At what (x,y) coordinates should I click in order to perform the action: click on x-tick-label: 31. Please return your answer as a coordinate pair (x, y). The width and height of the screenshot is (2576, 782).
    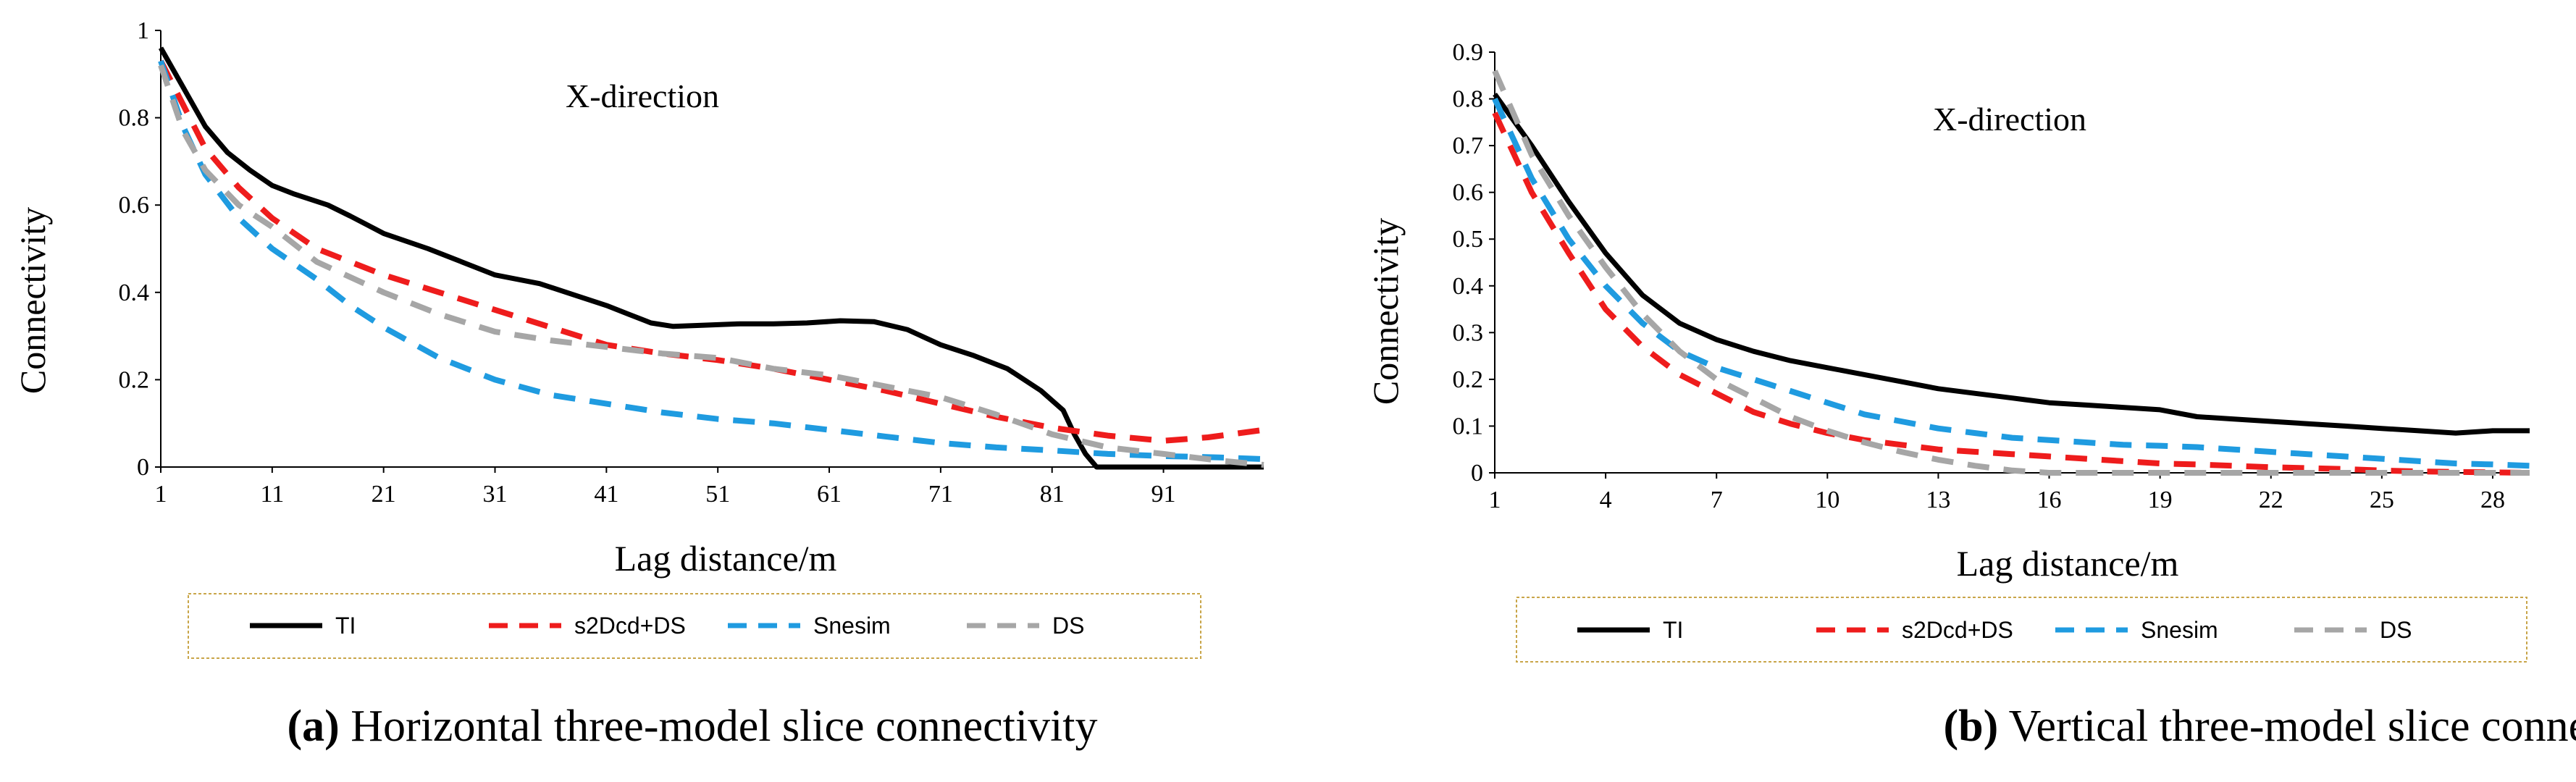
    Looking at the image, I should click on (495, 495).